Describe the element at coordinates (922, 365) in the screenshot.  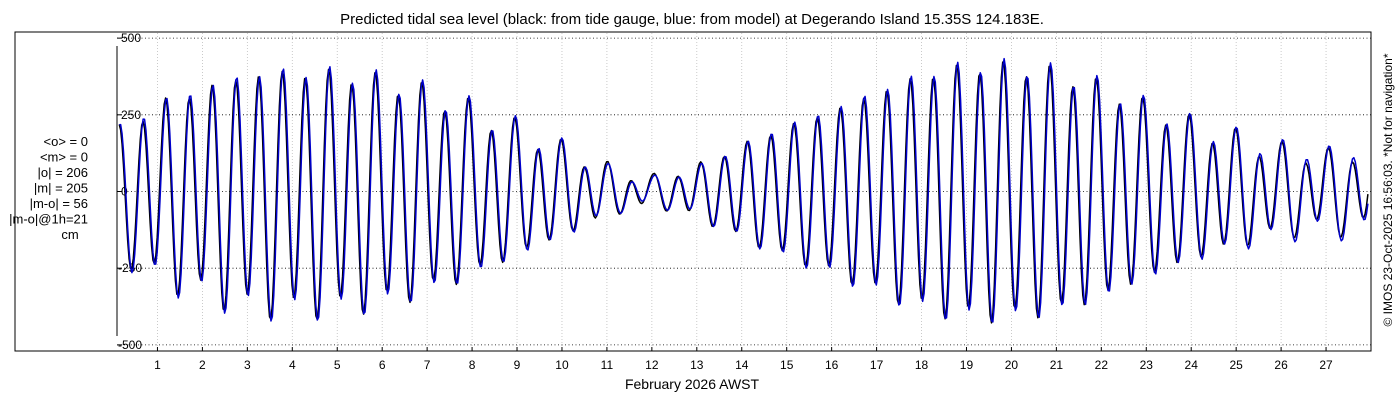
I see `x-tick-label: 18` at that location.